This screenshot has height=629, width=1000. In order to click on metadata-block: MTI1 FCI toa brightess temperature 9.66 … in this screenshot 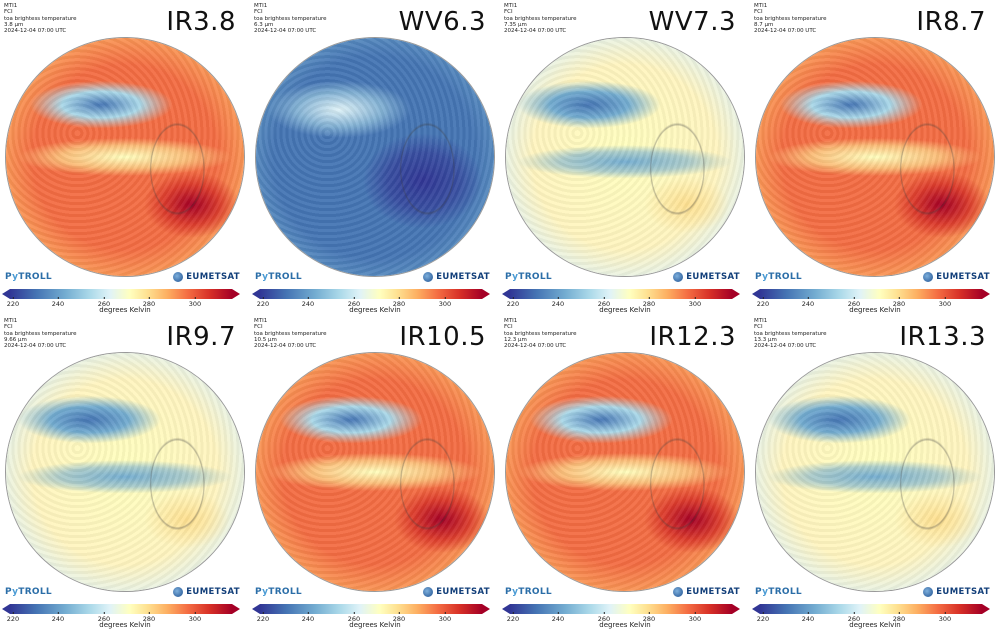, I will do `click(40, 333)`.